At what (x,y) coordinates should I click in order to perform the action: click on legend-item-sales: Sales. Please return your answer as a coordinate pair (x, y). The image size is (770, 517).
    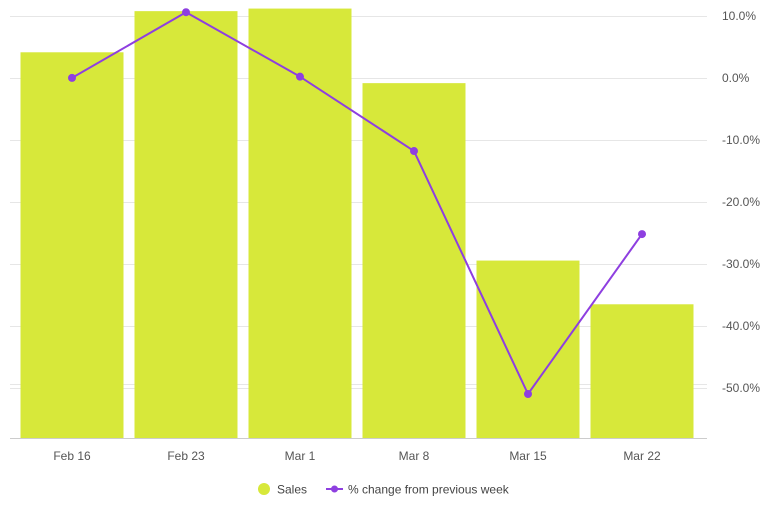
    Looking at the image, I should click on (282, 490).